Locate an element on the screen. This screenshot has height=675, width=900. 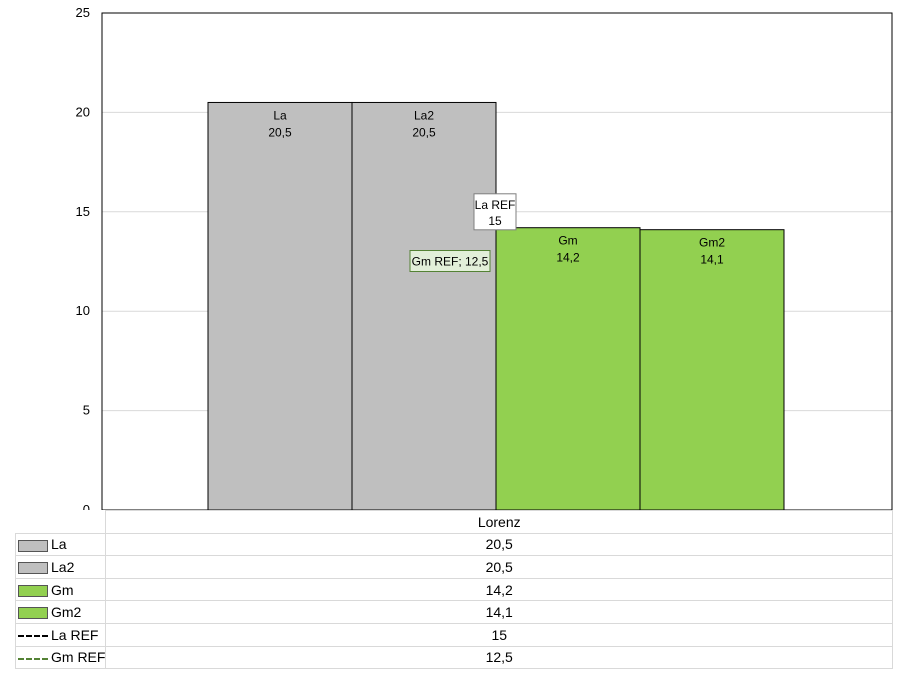
table-corner-cell is located at coordinates (61, 522).